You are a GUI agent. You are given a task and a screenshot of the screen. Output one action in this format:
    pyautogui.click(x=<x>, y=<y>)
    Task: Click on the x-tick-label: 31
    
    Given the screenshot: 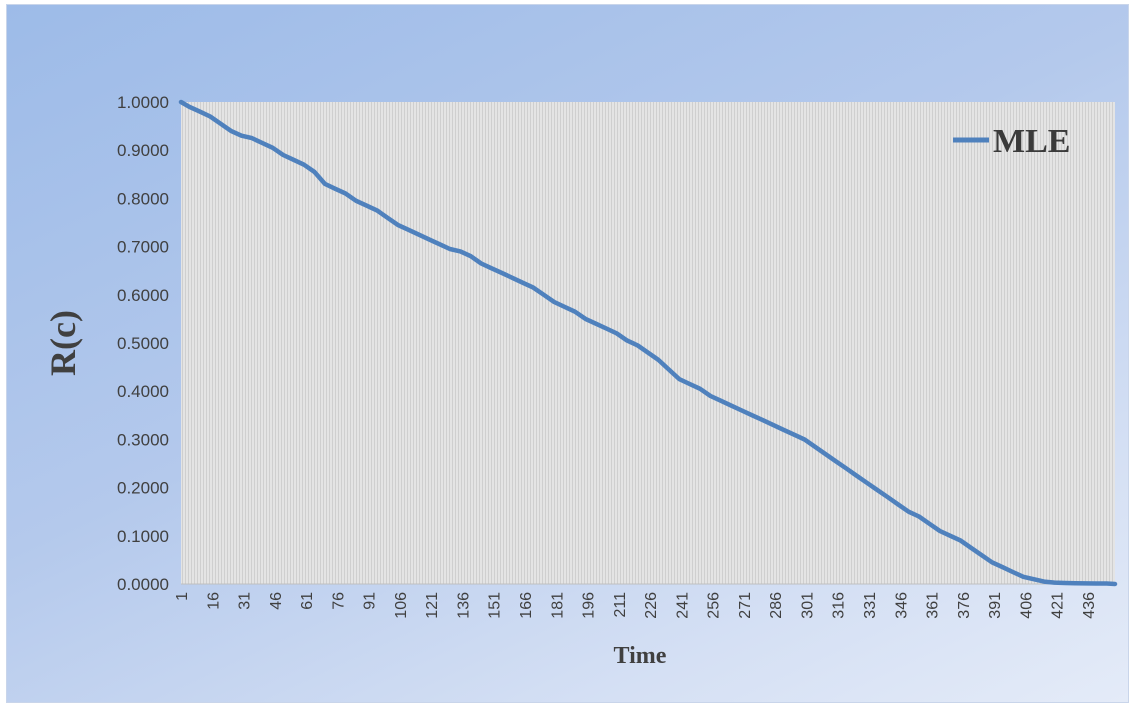 What is the action you would take?
    pyautogui.click(x=245, y=601)
    